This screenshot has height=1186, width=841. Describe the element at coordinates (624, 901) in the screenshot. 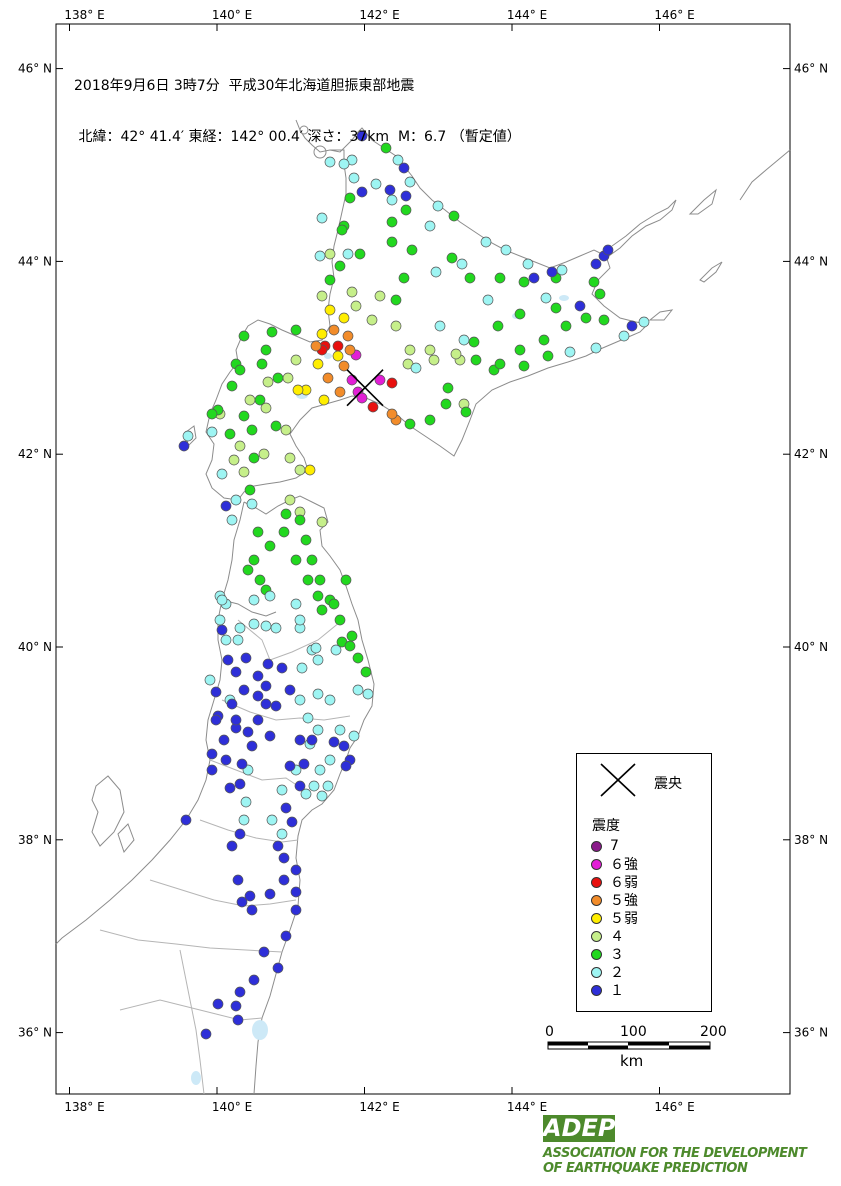

I see `legend-label: ５強` at that location.